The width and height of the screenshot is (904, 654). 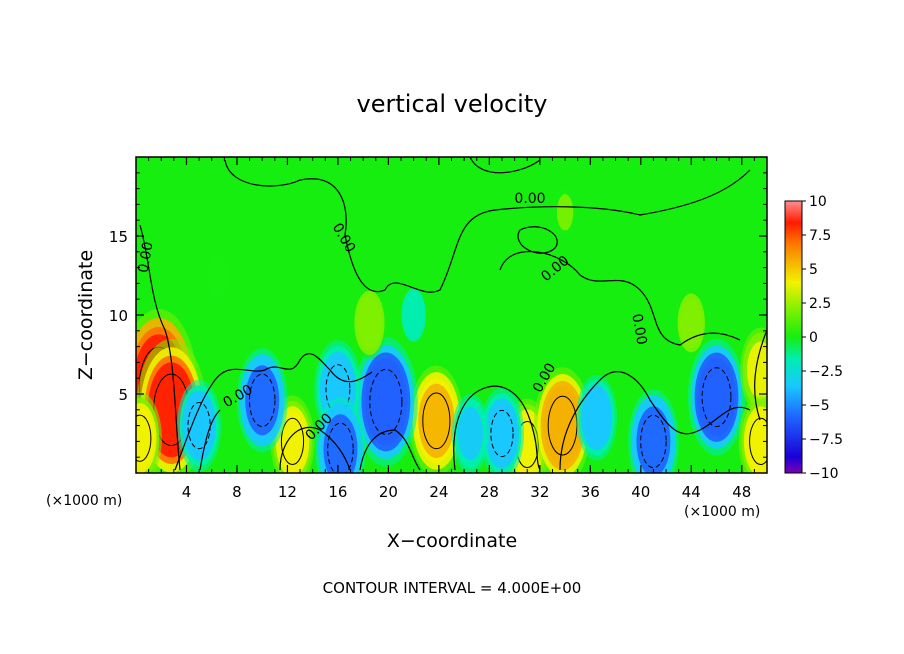 I want to click on colorbar-ticks: 10 7.5 5 2.5 0 −2.5 −5 −7.5 −10, so click(x=822, y=338).